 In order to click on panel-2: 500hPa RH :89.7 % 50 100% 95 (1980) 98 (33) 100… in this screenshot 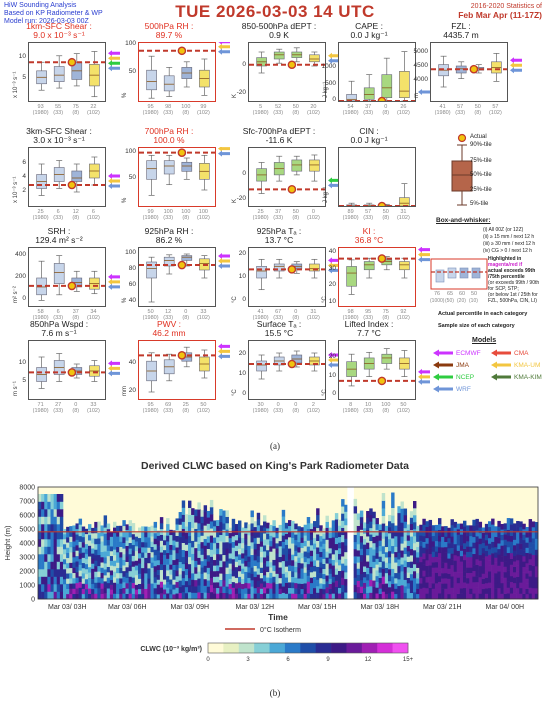, I will do `click(174, 69)`.